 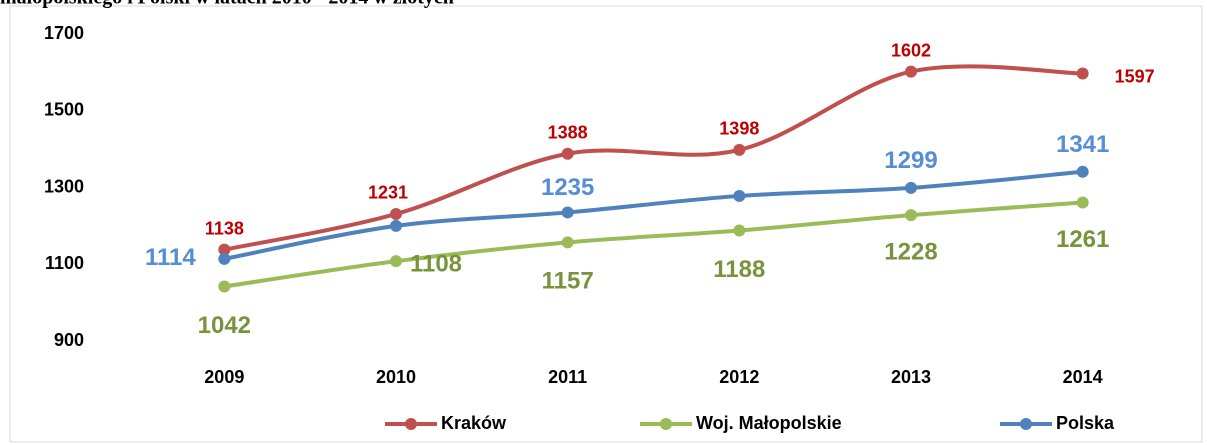 What do you see at coordinates (567, 187) in the screenshot?
I see `data-label: 1235` at bounding box center [567, 187].